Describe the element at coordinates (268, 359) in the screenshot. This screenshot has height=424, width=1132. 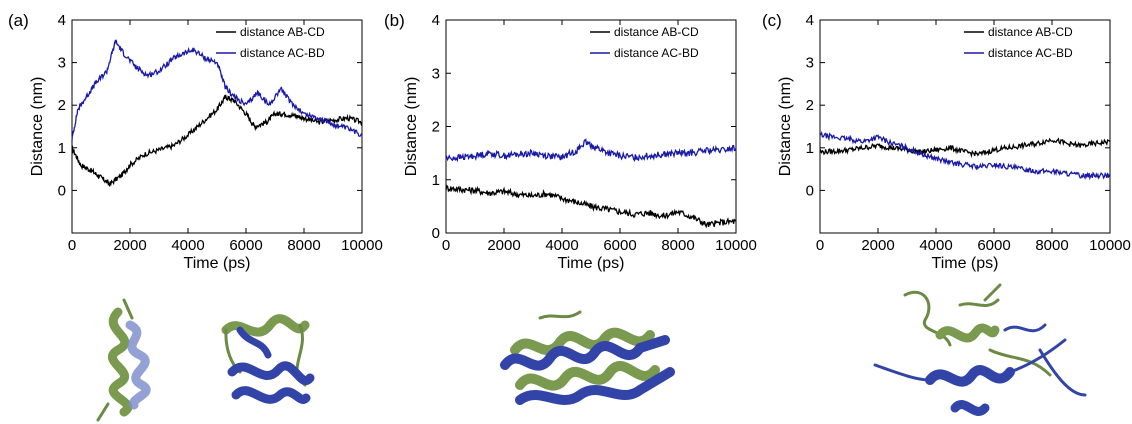
I see `structure-a2-image` at that location.